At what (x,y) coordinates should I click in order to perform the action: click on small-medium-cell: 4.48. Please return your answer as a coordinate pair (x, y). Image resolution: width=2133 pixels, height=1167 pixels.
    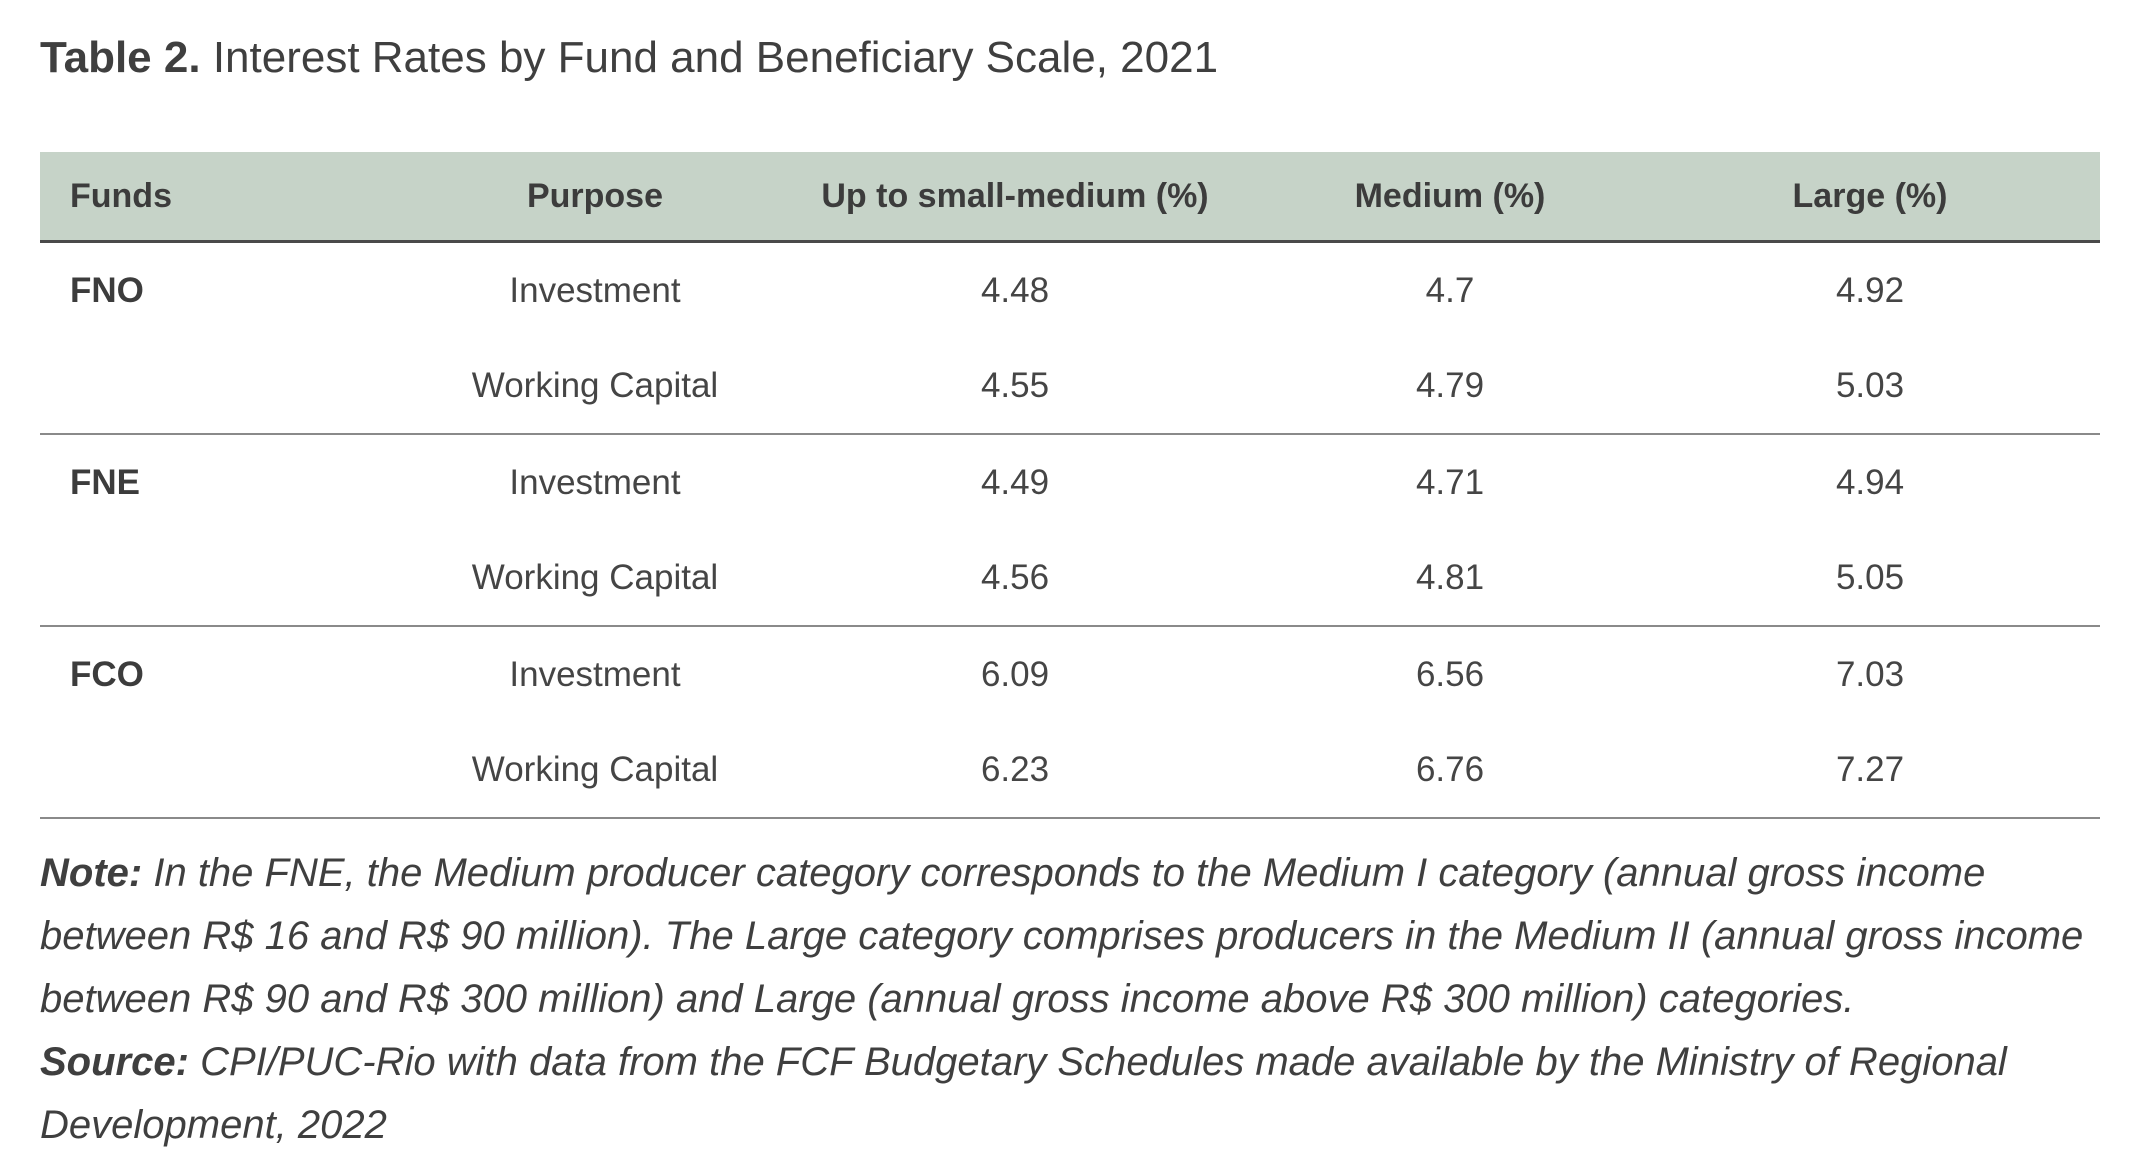
    Looking at the image, I should click on (1015, 290).